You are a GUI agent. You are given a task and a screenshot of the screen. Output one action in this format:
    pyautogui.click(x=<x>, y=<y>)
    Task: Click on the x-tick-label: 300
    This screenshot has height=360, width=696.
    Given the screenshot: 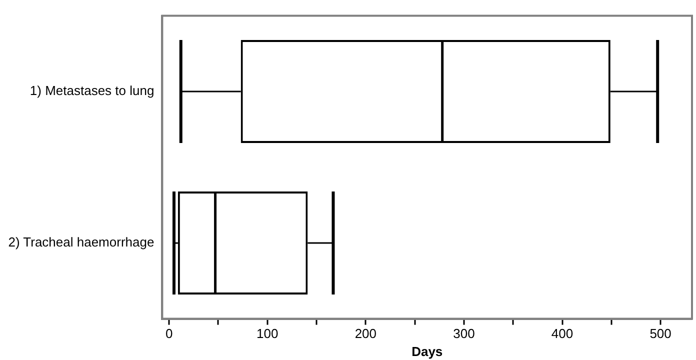 What is the action you would take?
    pyautogui.click(x=464, y=334)
    